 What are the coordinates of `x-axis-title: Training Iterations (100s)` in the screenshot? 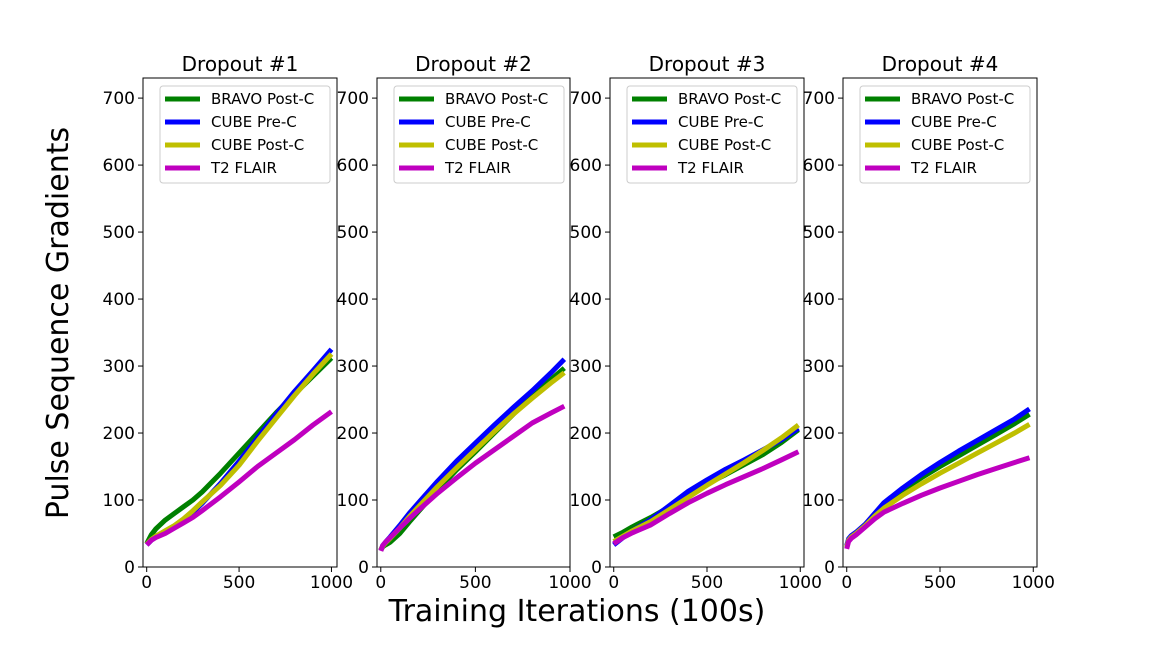 It's located at (577, 611).